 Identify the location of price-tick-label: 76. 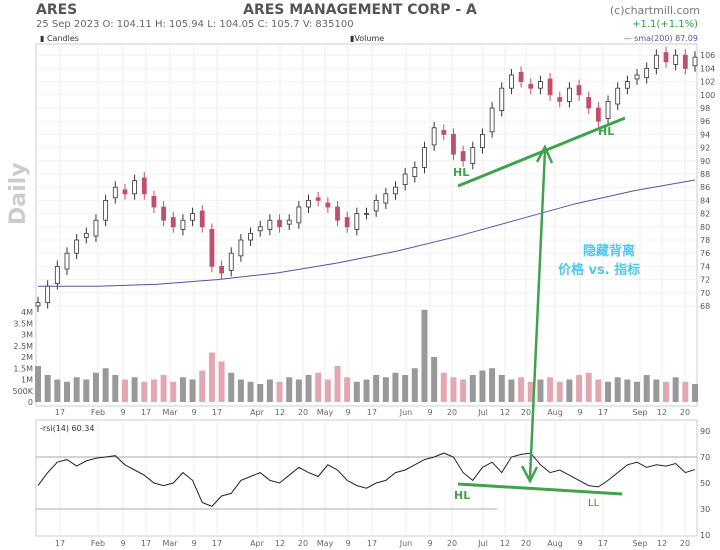
(705, 253).